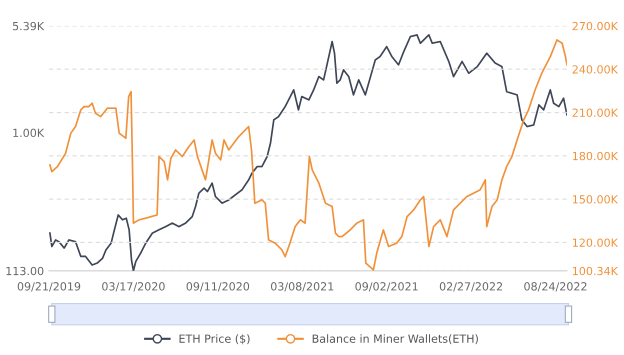  Describe the element at coordinates (215, 339) in the screenshot. I see `legend-label: ETH Price ($)` at that location.